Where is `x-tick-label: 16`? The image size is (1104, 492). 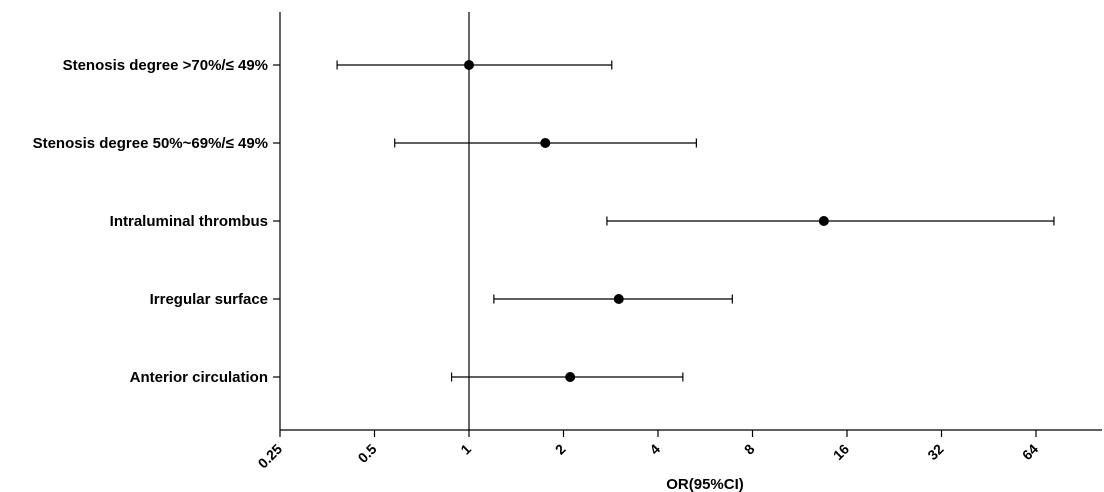 x-tick-label: 16 is located at coordinates (841, 452).